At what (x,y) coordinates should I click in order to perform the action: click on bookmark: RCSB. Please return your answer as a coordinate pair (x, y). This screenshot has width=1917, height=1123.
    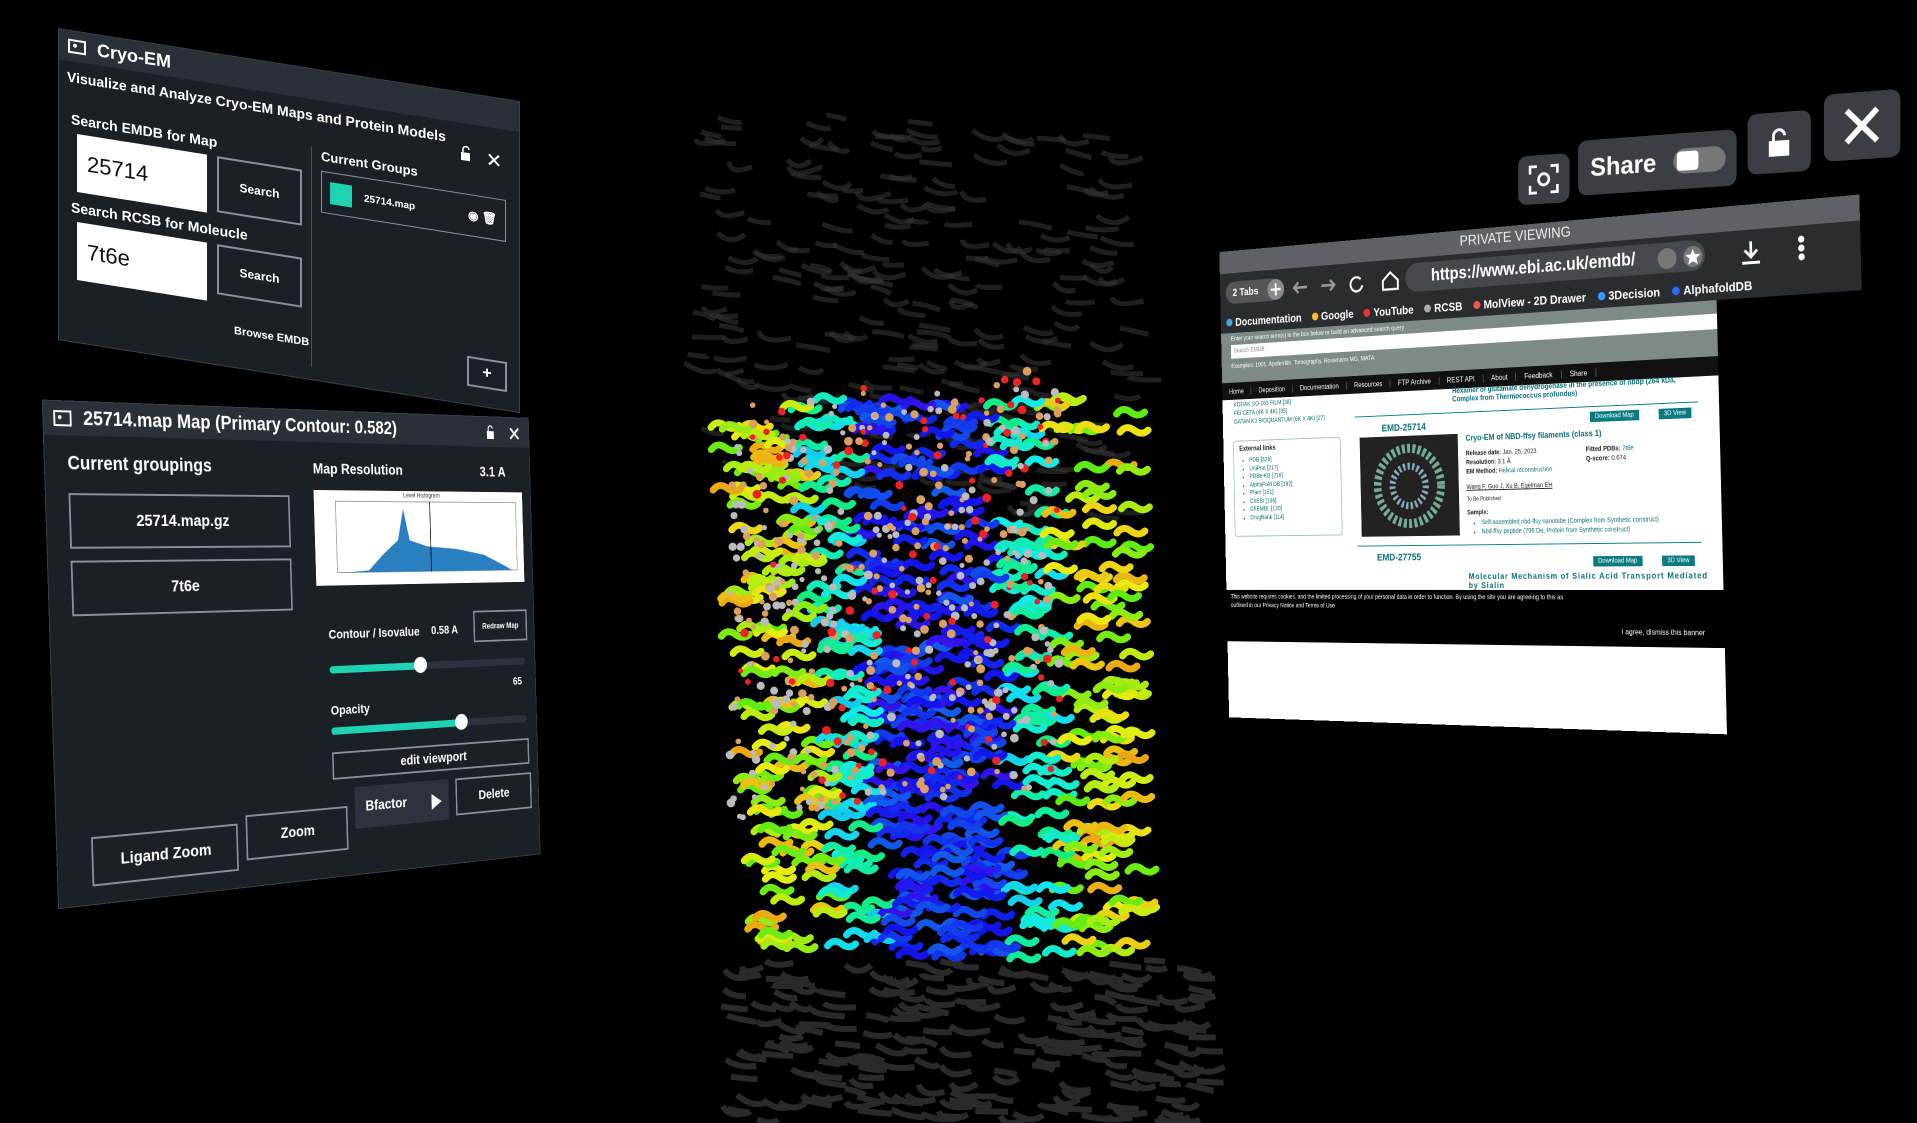
    Looking at the image, I should click on (1443, 307).